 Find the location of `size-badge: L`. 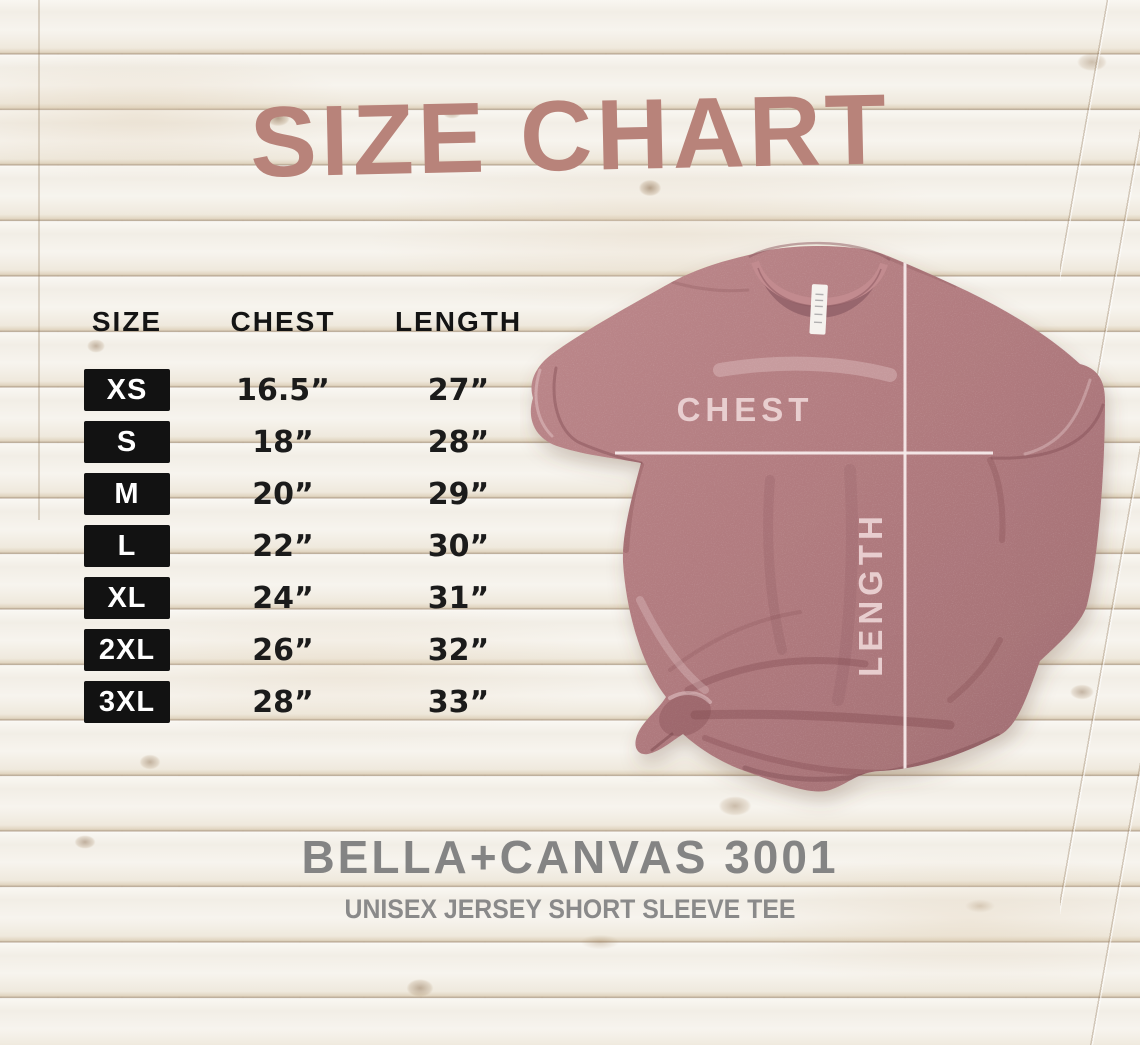

size-badge: L is located at coordinates (127, 546).